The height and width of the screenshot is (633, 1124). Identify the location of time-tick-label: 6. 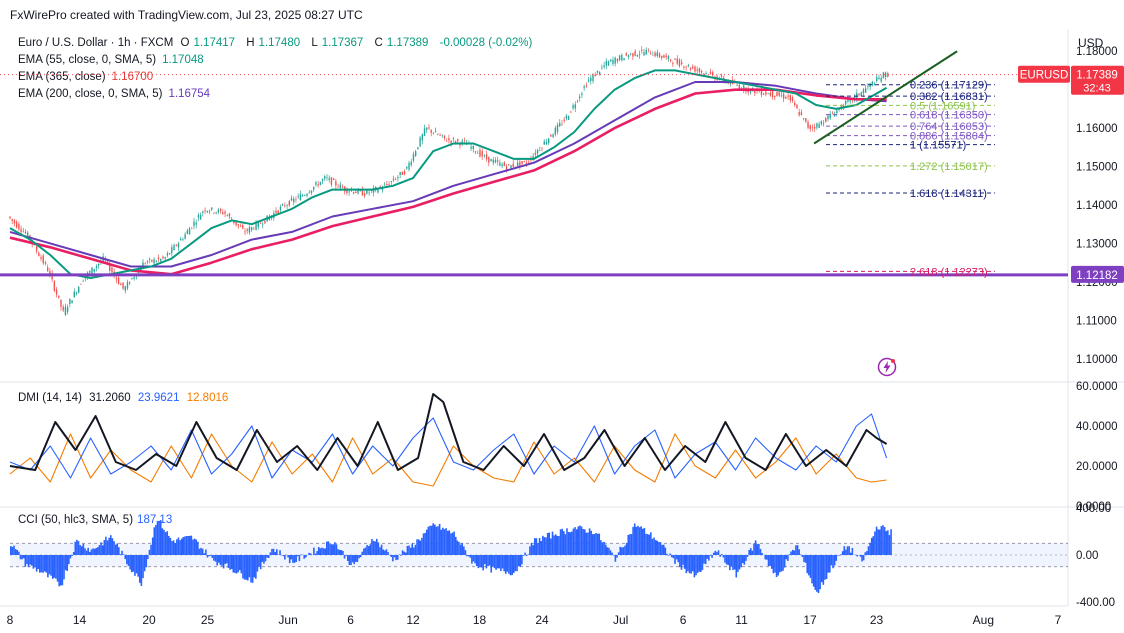
(350, 620).